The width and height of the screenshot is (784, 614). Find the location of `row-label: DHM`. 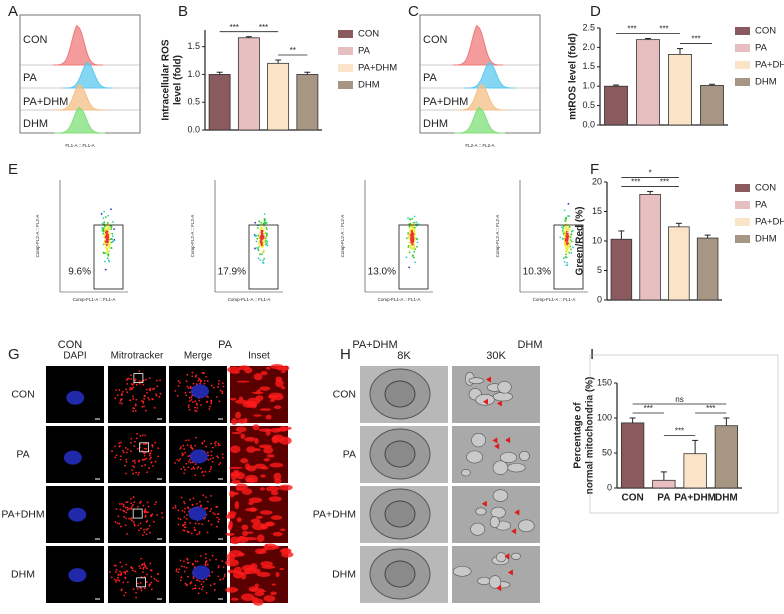

row-label: DHM is located at coordinates (35, 124).